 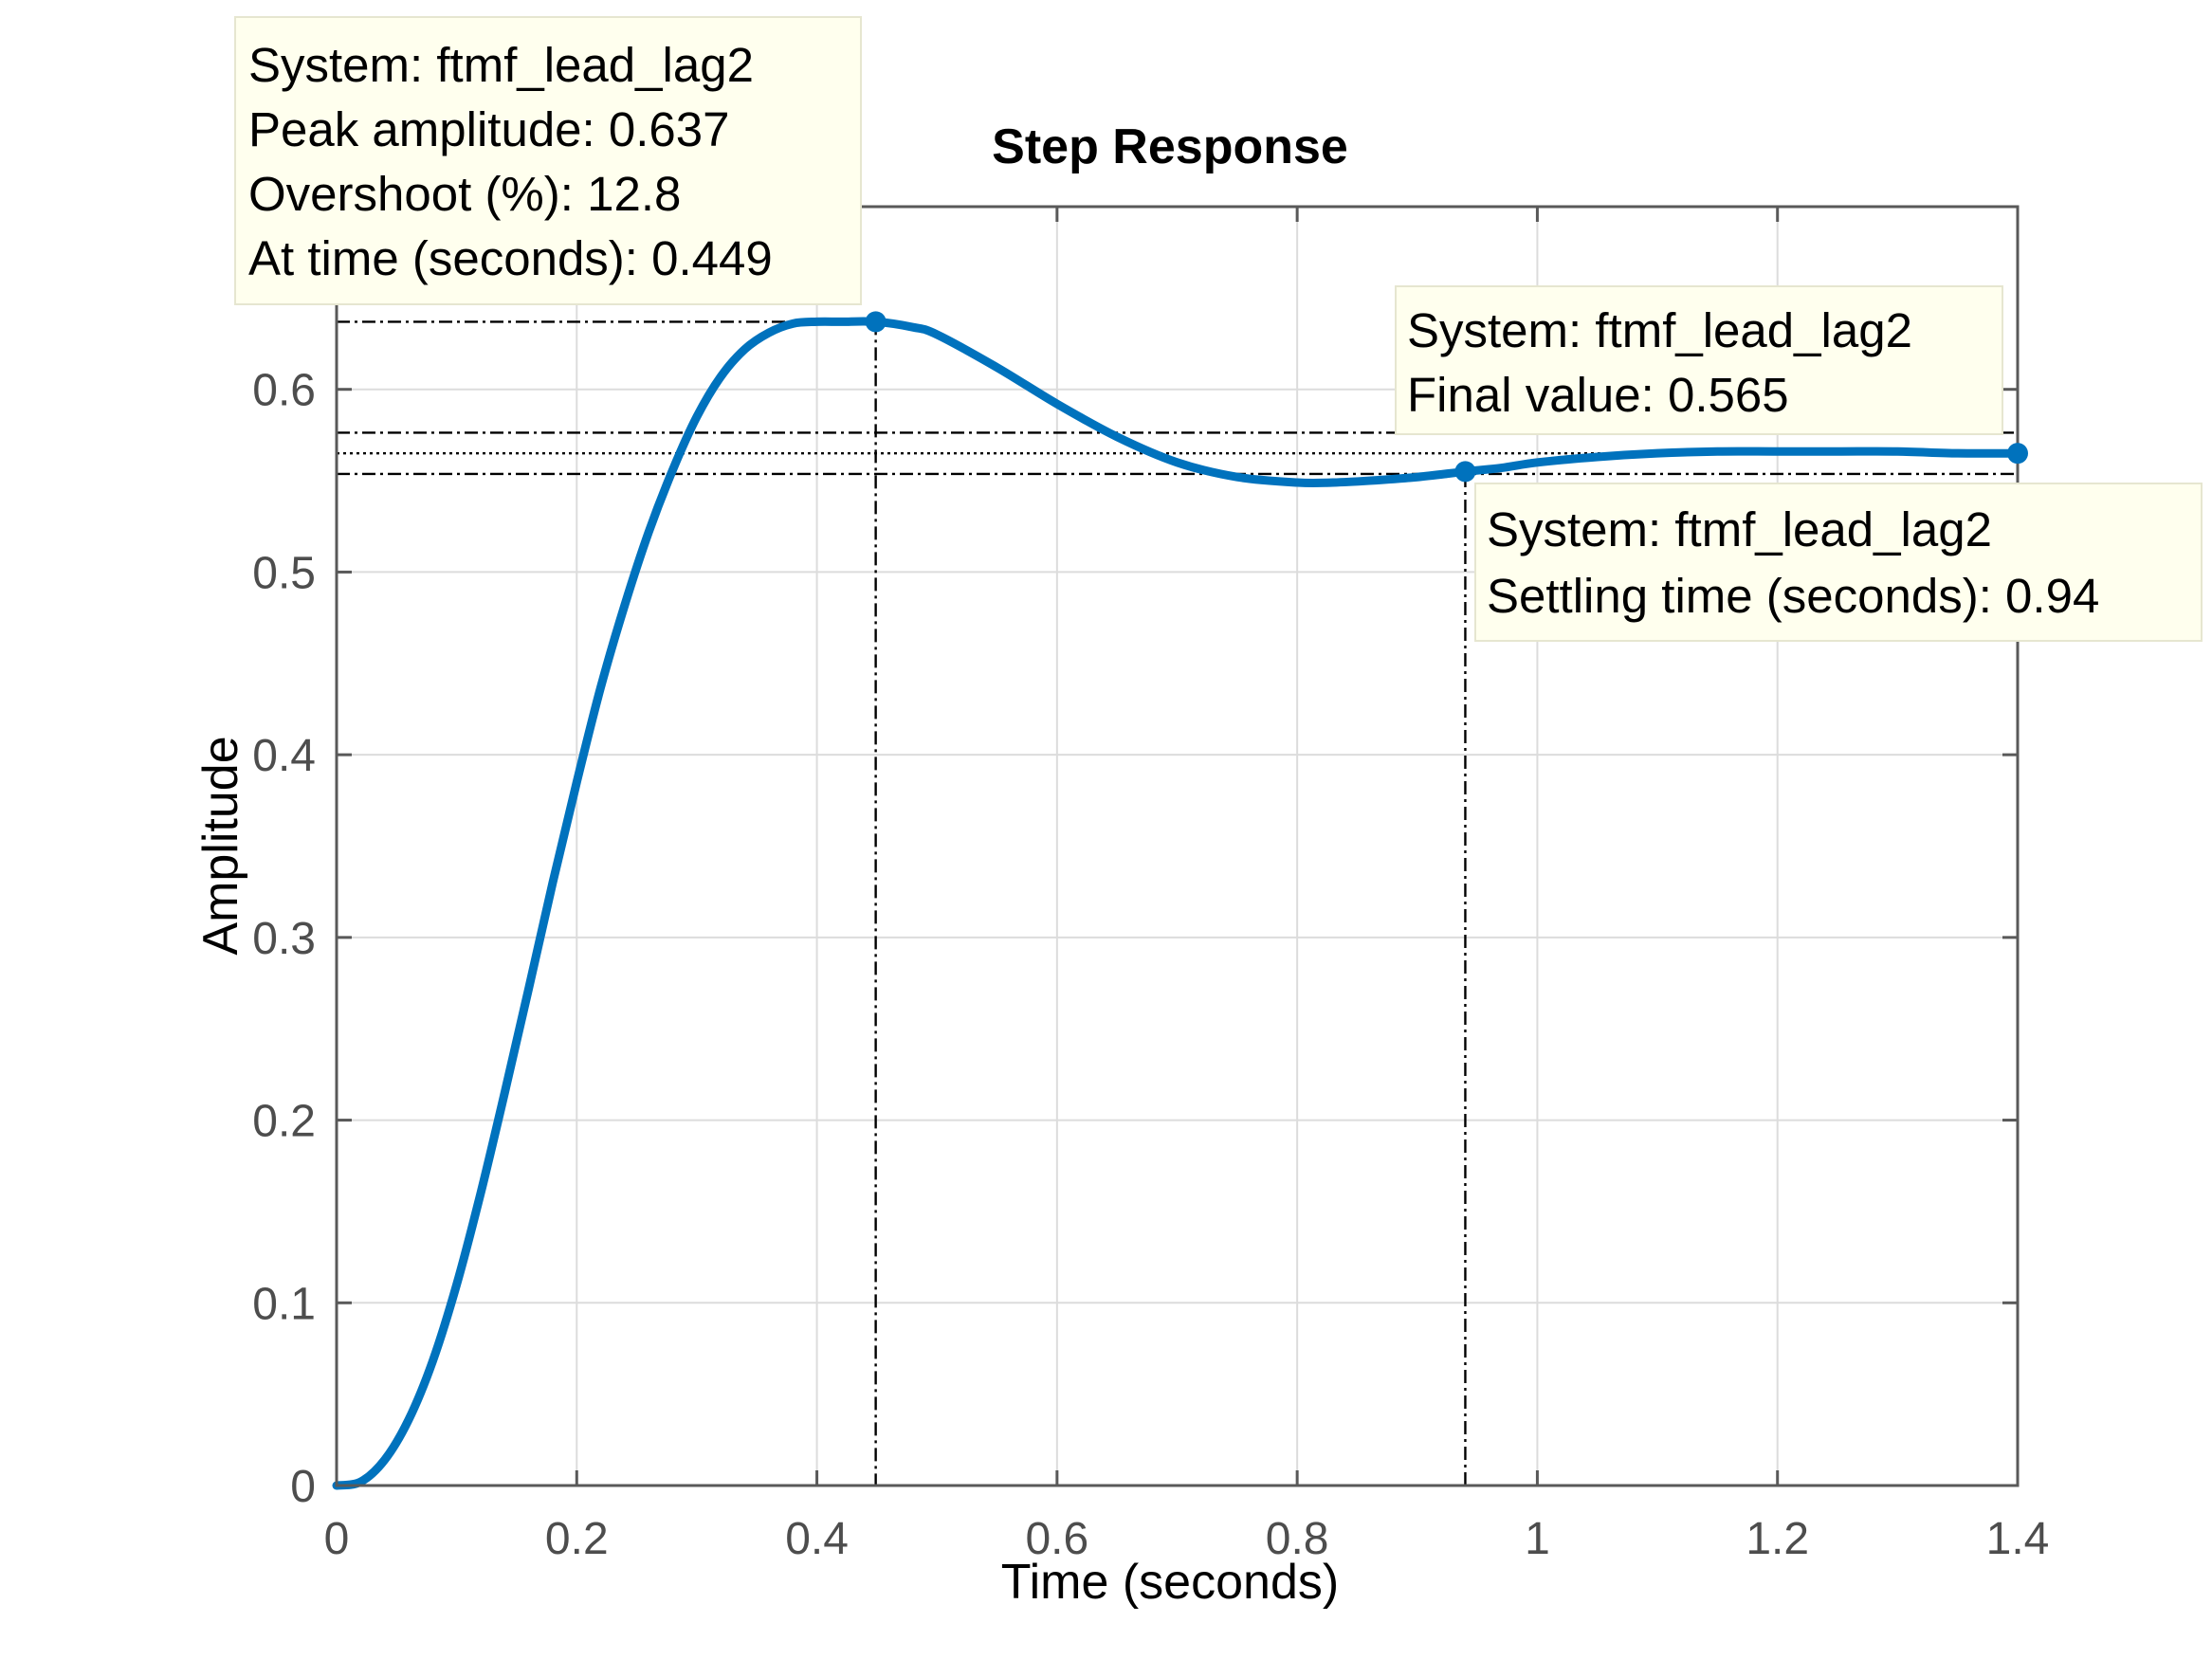 I want to click on x-tick-label: 0.4, so click(x=817, y=1539).